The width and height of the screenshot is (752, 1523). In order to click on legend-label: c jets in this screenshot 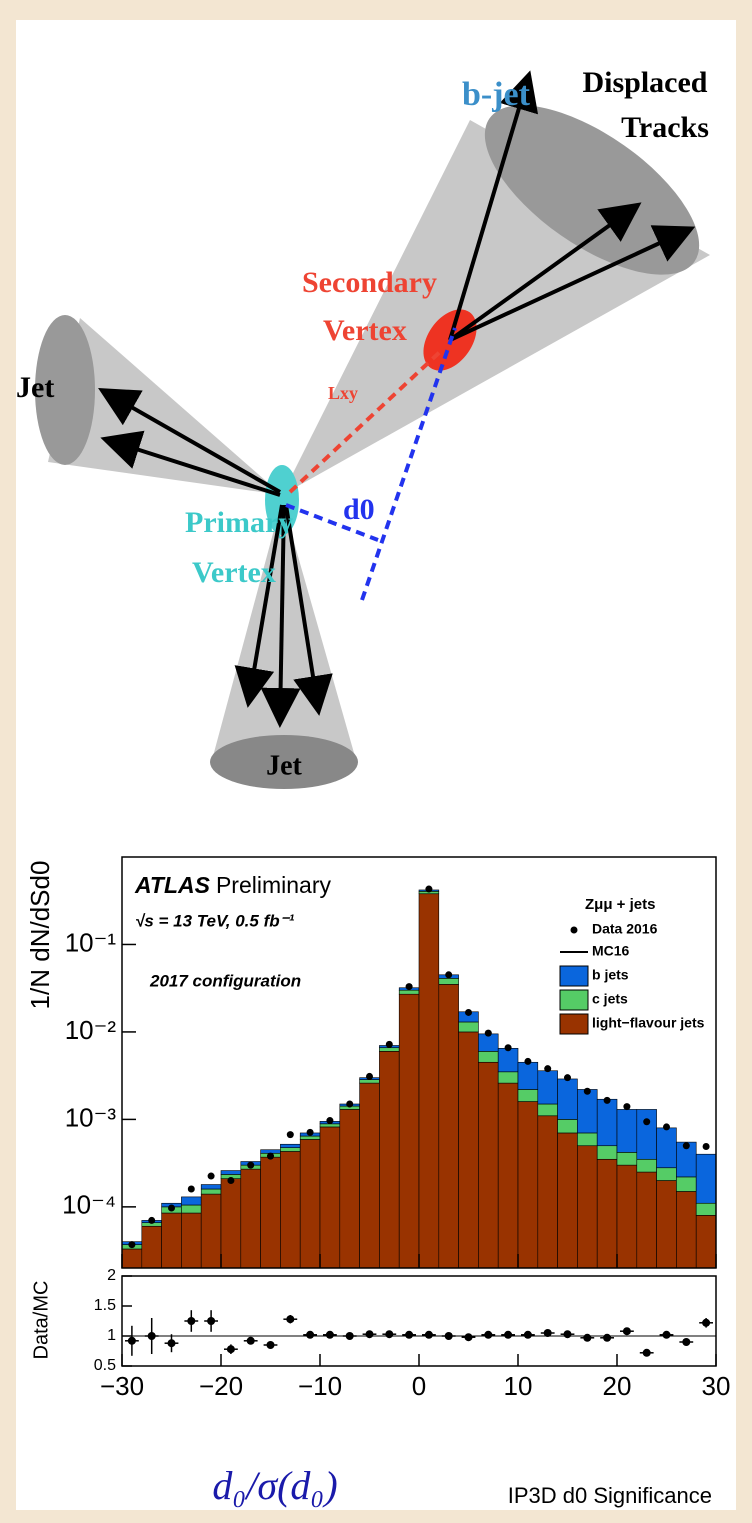, I will do `click(610, 999)`.